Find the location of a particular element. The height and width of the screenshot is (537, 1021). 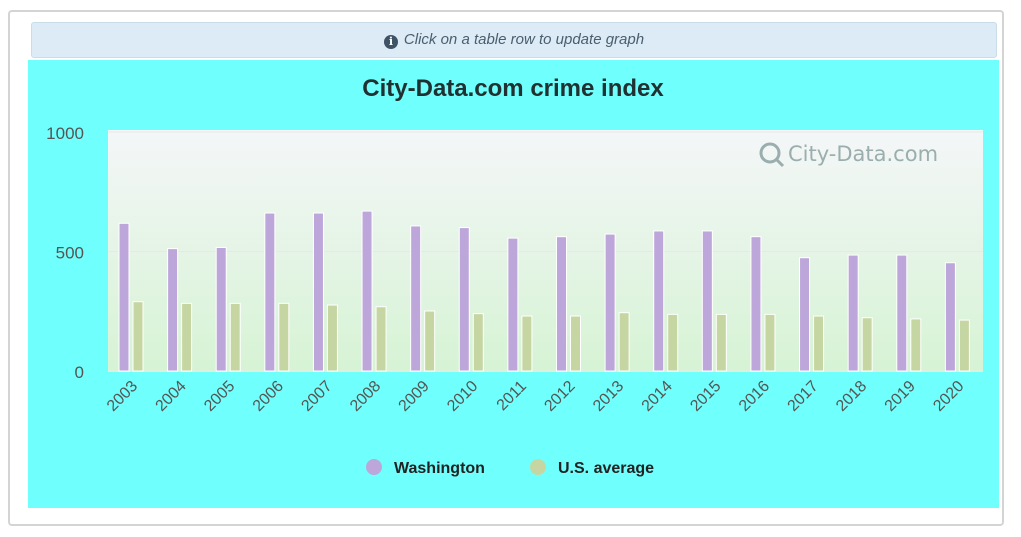

bar-washington-2015 is located at coordinates (707, 301).